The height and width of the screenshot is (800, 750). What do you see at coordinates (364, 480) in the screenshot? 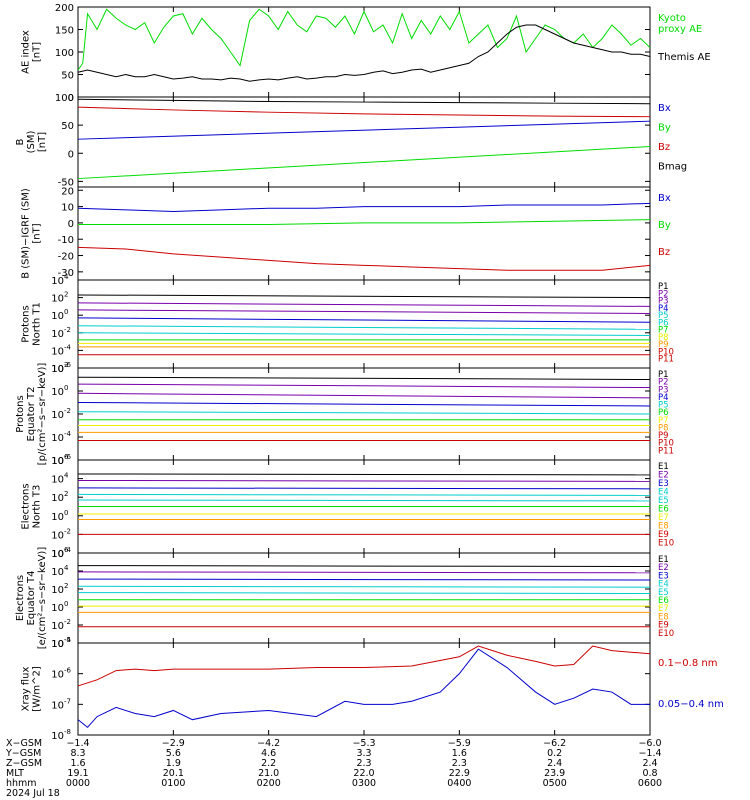
I see `series-line-e2` at bounding box center [364, 480].